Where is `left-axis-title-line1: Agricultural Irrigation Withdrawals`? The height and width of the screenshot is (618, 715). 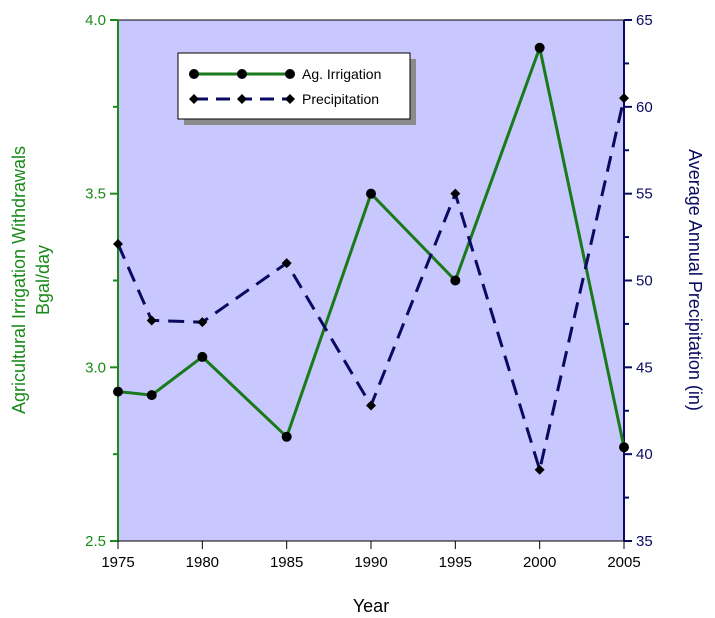
left-axis-title-line1: Agricultural Irrigation Withdrawals is located at coordinates (19, 280).